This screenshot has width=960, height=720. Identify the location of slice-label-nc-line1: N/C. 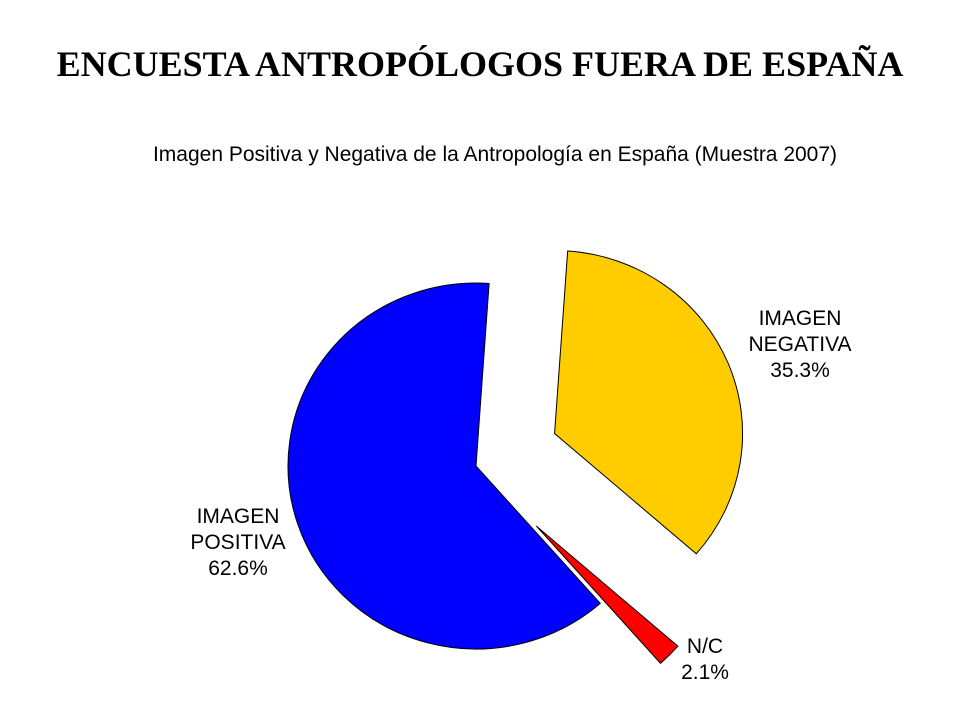
(705, 646).